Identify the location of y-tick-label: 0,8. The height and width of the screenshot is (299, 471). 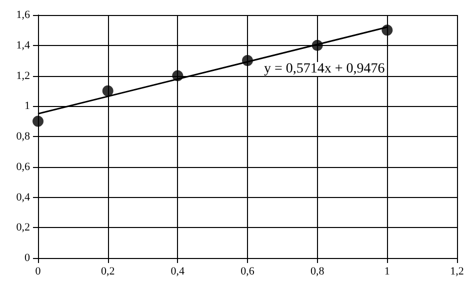
(23, 136).